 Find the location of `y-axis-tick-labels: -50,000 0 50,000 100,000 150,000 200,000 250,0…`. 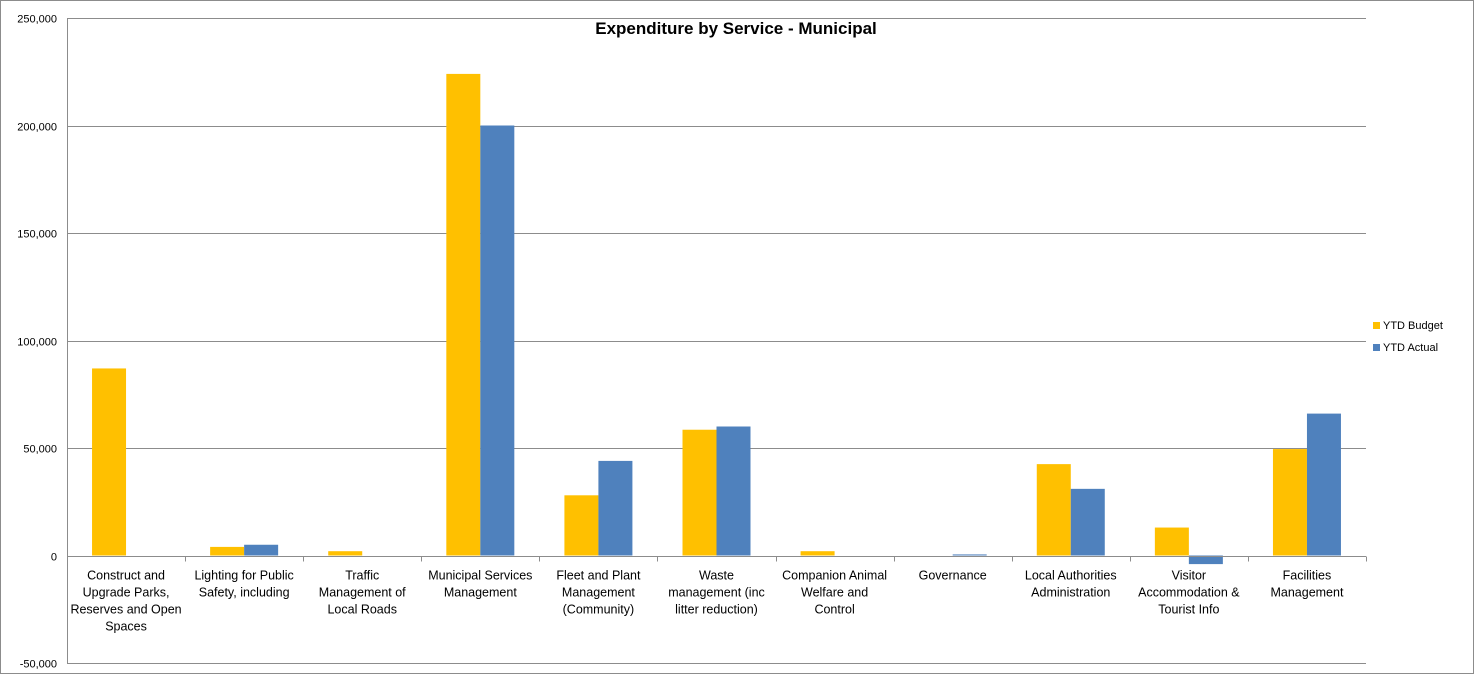

y-axis-tick-labels: -50,000 0 50,000 100,000 150,000 200,000 250,0… is located at coordinates (37, 342).